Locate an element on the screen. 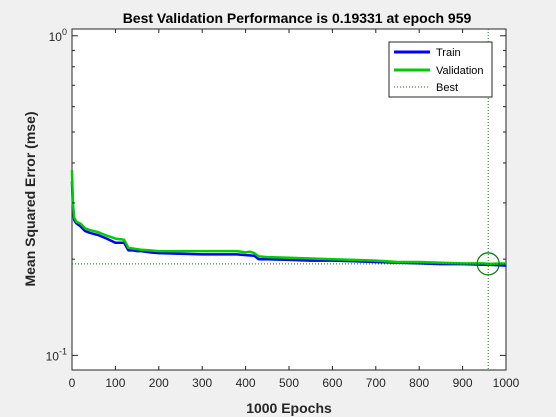 The width and height of the screenshot is (556, 417). legend-validation-label: Validation is located at coordinates (460, 71).